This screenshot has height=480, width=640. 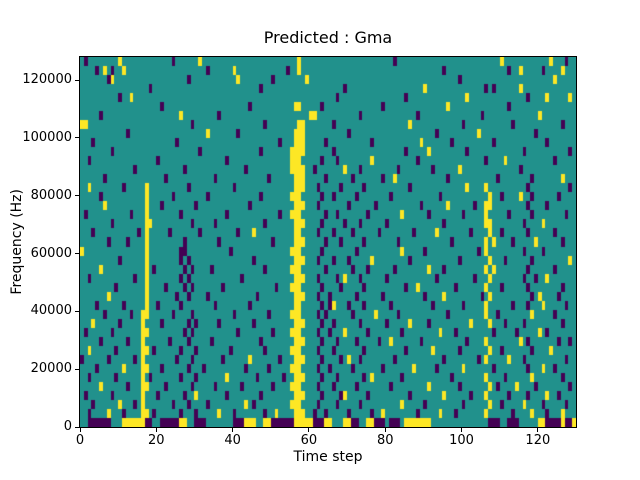 What do you see at coordinates (309, 440) in the screenshot?
I see `x-tick-label: 60` at bounding box center [309, 440].